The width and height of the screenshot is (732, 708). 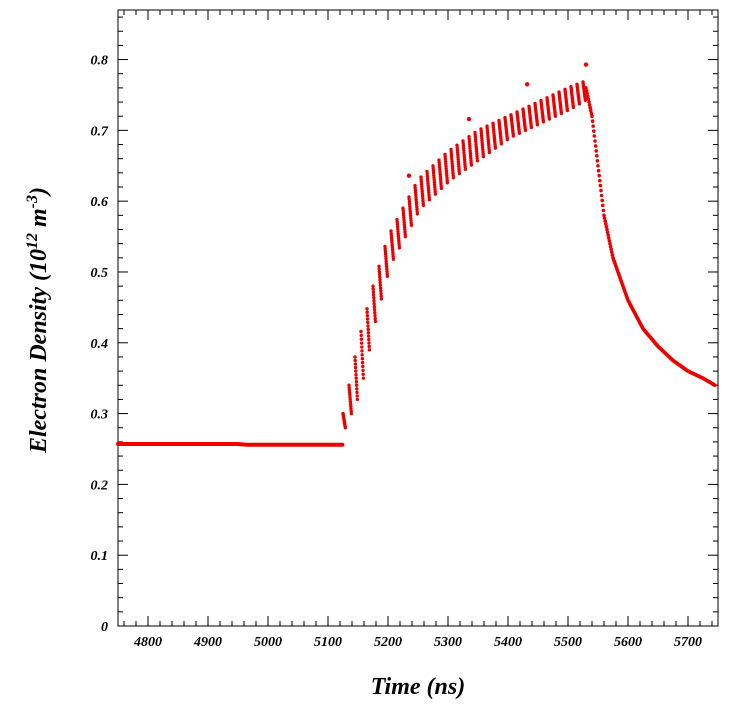 I want to click on y-tick-label: 0.5, so click(x=100, y=273).